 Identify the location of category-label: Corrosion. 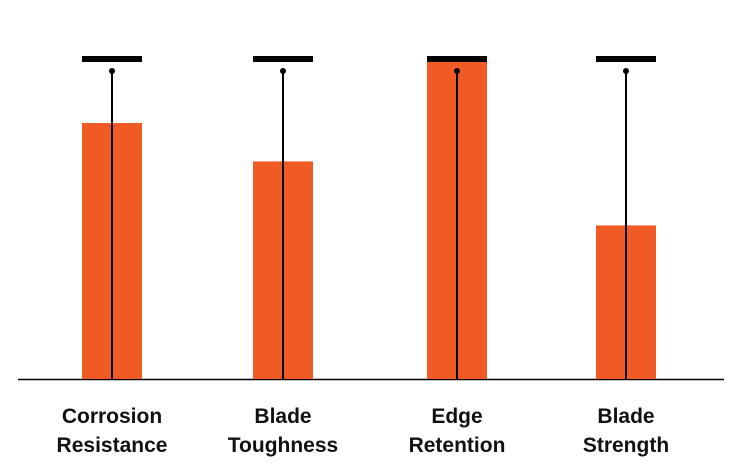
(112, 416).